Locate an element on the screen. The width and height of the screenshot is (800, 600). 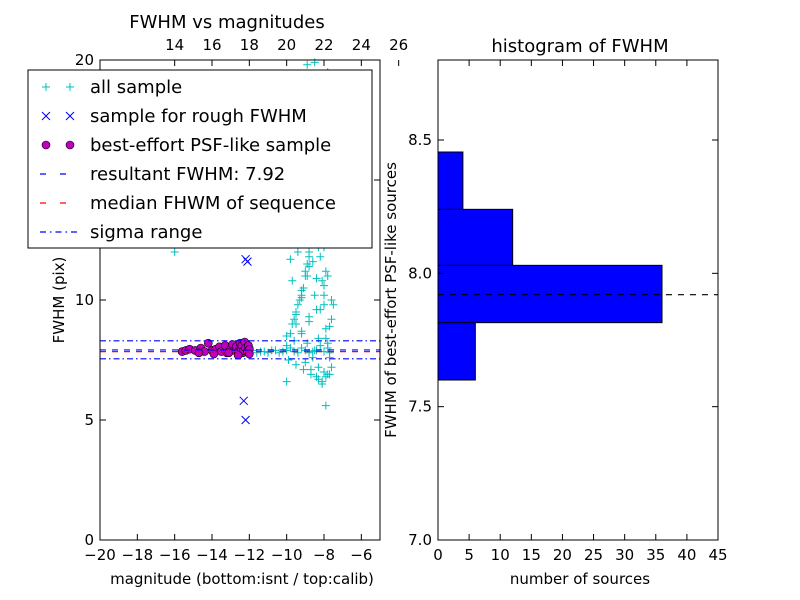
histogram-y-tick-label: 7.5 is located at coordinates (420, 407).